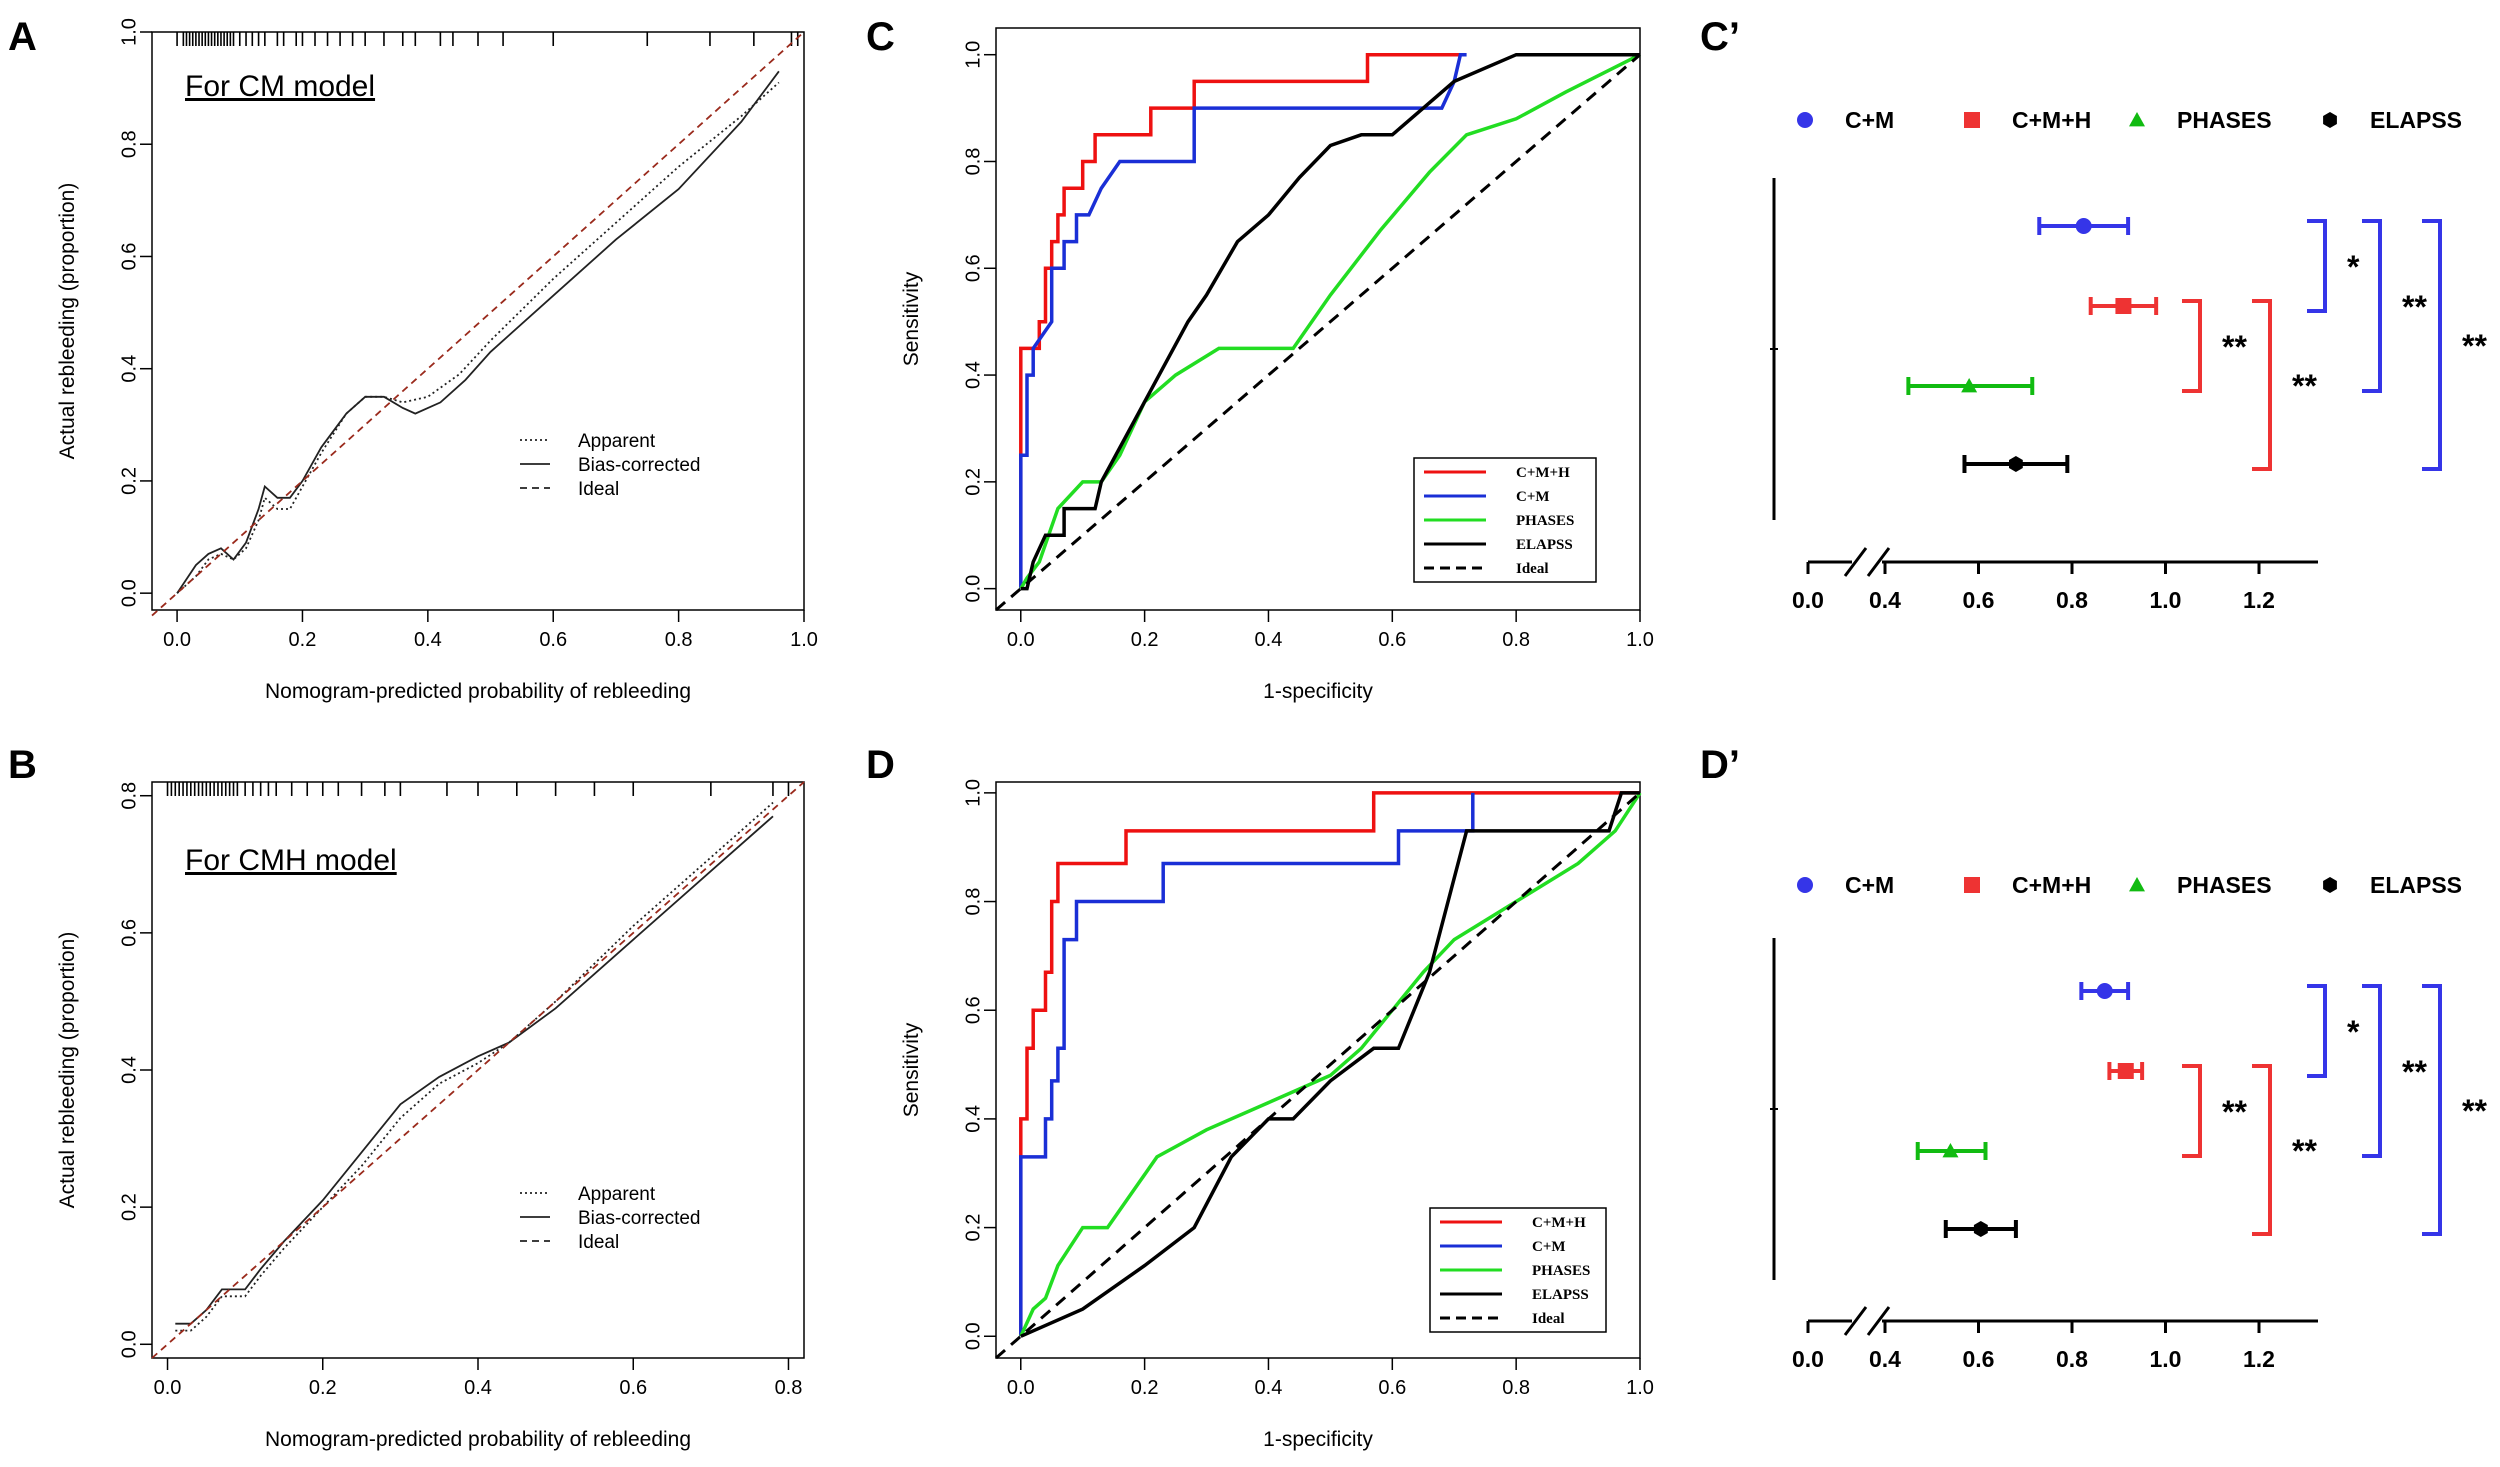  What do you see at coordinates (129, 933) in the screenshot?
I see `b-y-tick-label: 0.6` at bounding box center [129, 933].